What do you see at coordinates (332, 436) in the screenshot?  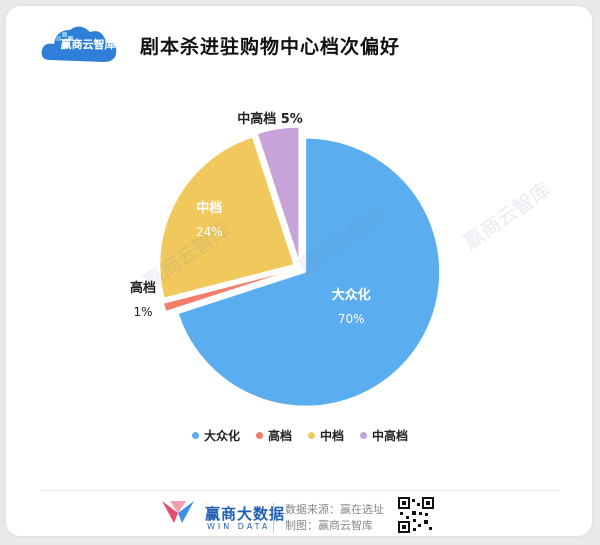 I see `legend-label: 中档` at bounding box center [332, 436].